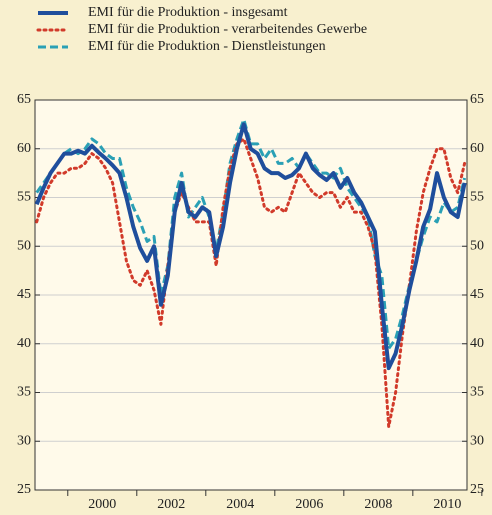  What do you see at coordinates (24, 440) in the screenshot?
I see `y-tick-label: 30` at bounding box center [24, 440].